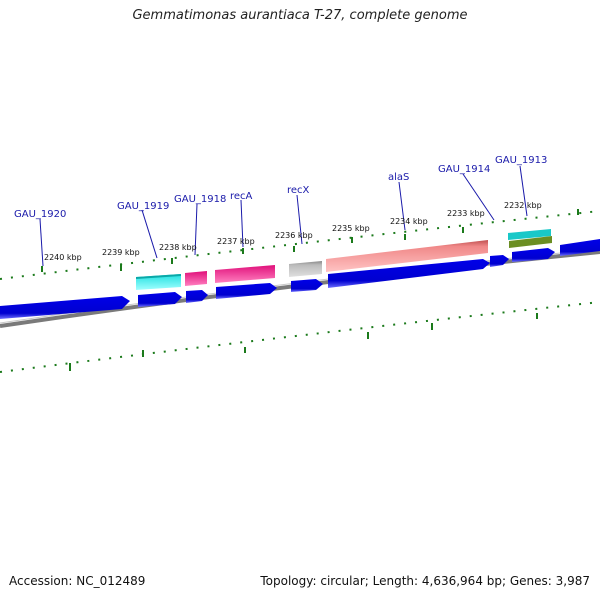 The height and width of the screenshot is (600, 600). I want to click on gene-label-gau-1913: GAU_1913, so click(521, 160).